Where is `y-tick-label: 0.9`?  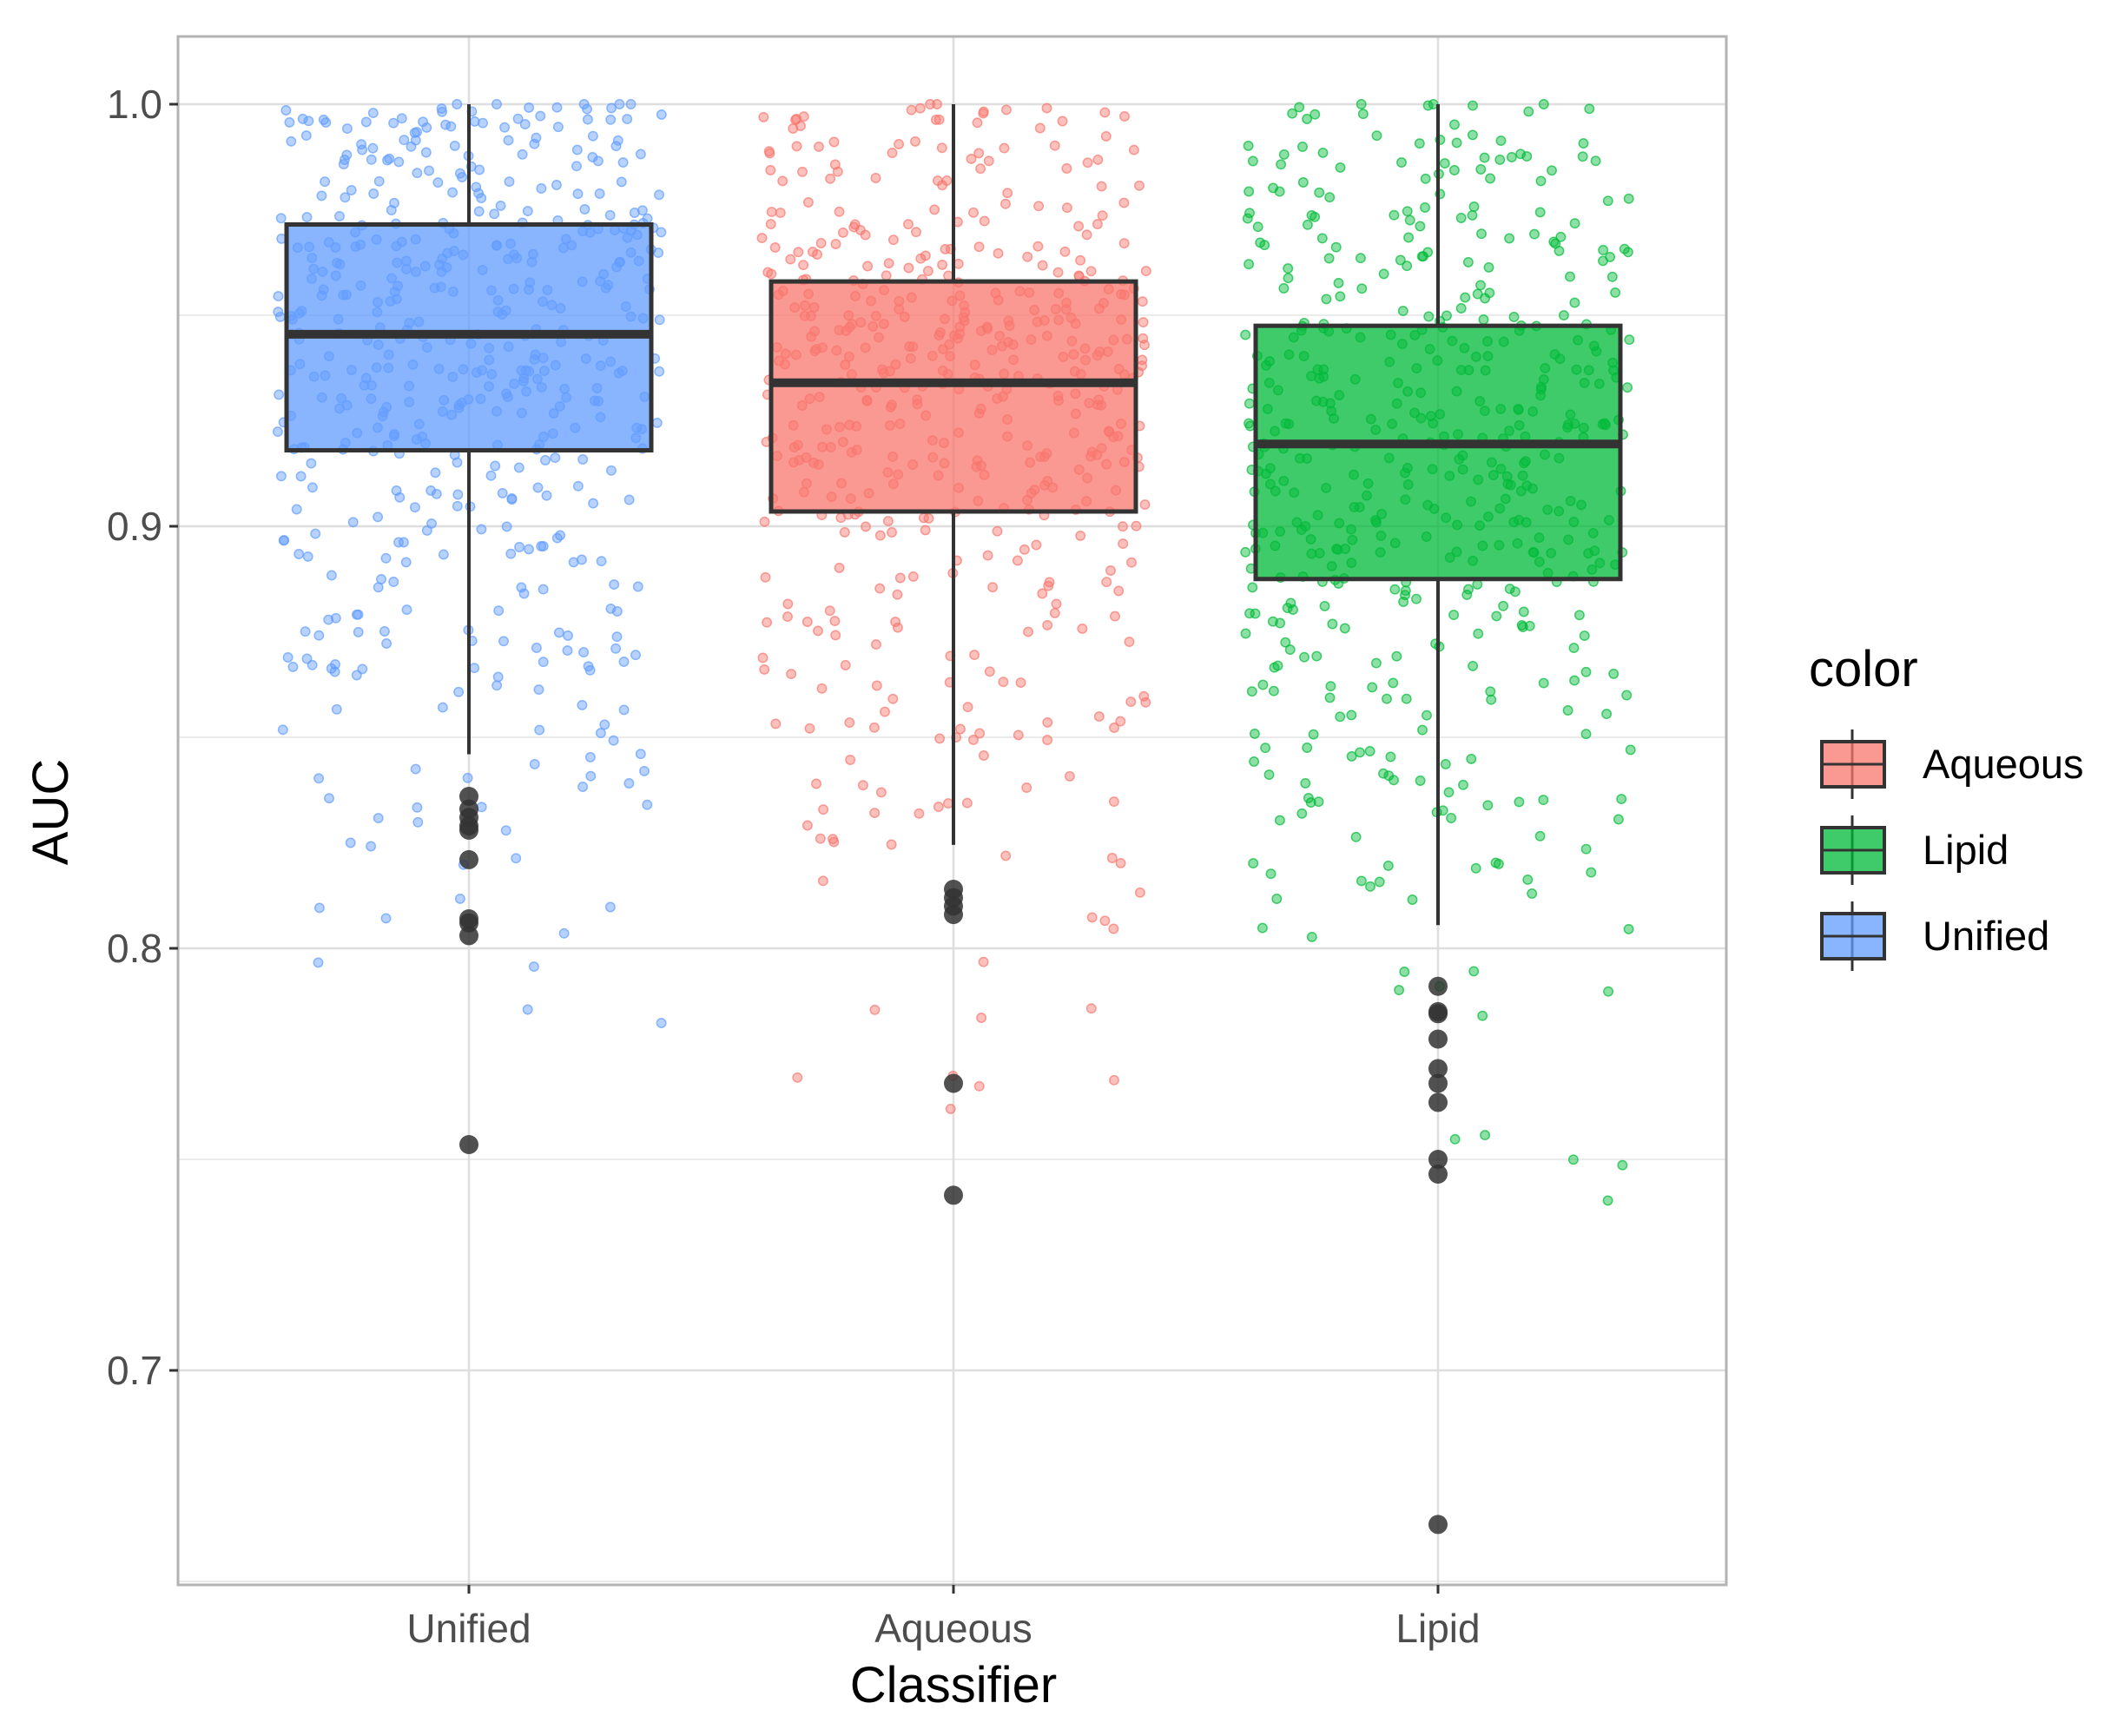 y-tick-label: 0.9 is located at coordinates (134, 526).